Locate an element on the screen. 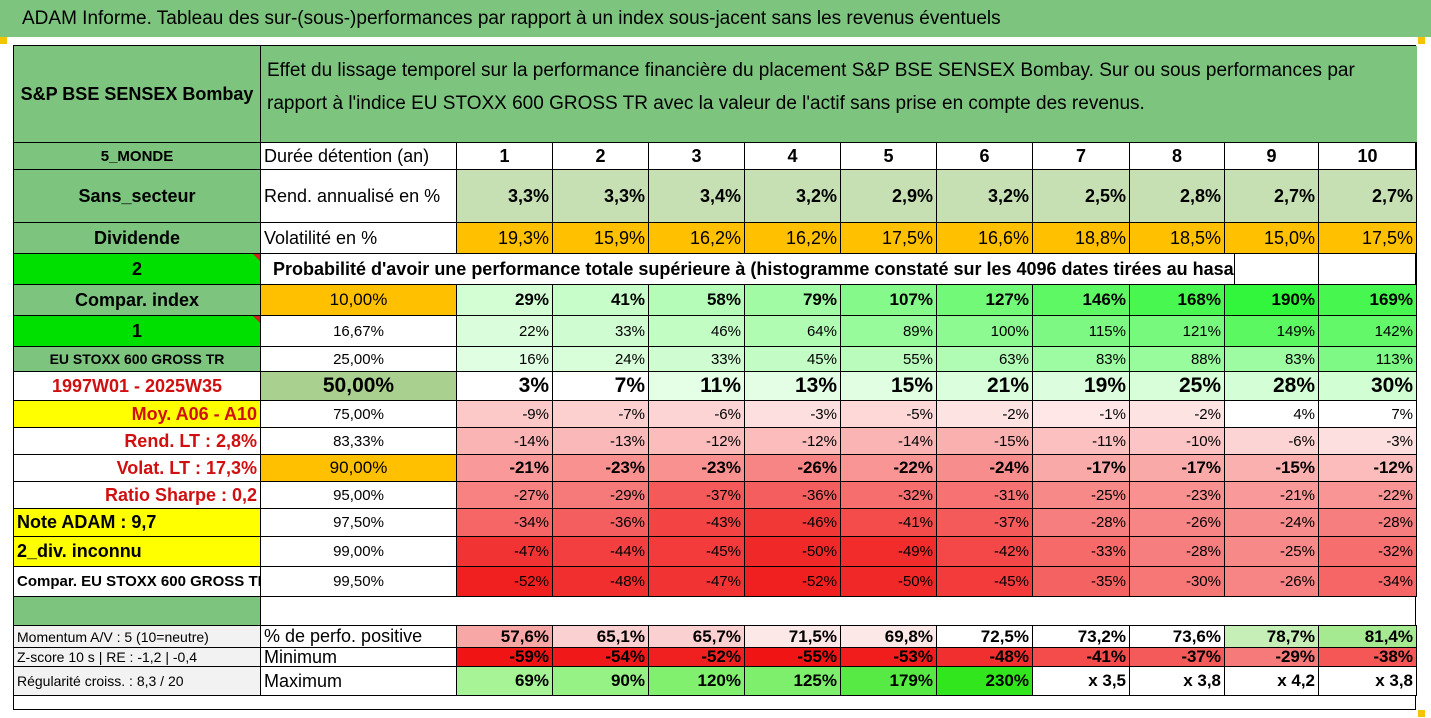 The height and width of the screenshot is (718, 1431). quantile-value-text: -24% is located at coordinates (1297, 522).